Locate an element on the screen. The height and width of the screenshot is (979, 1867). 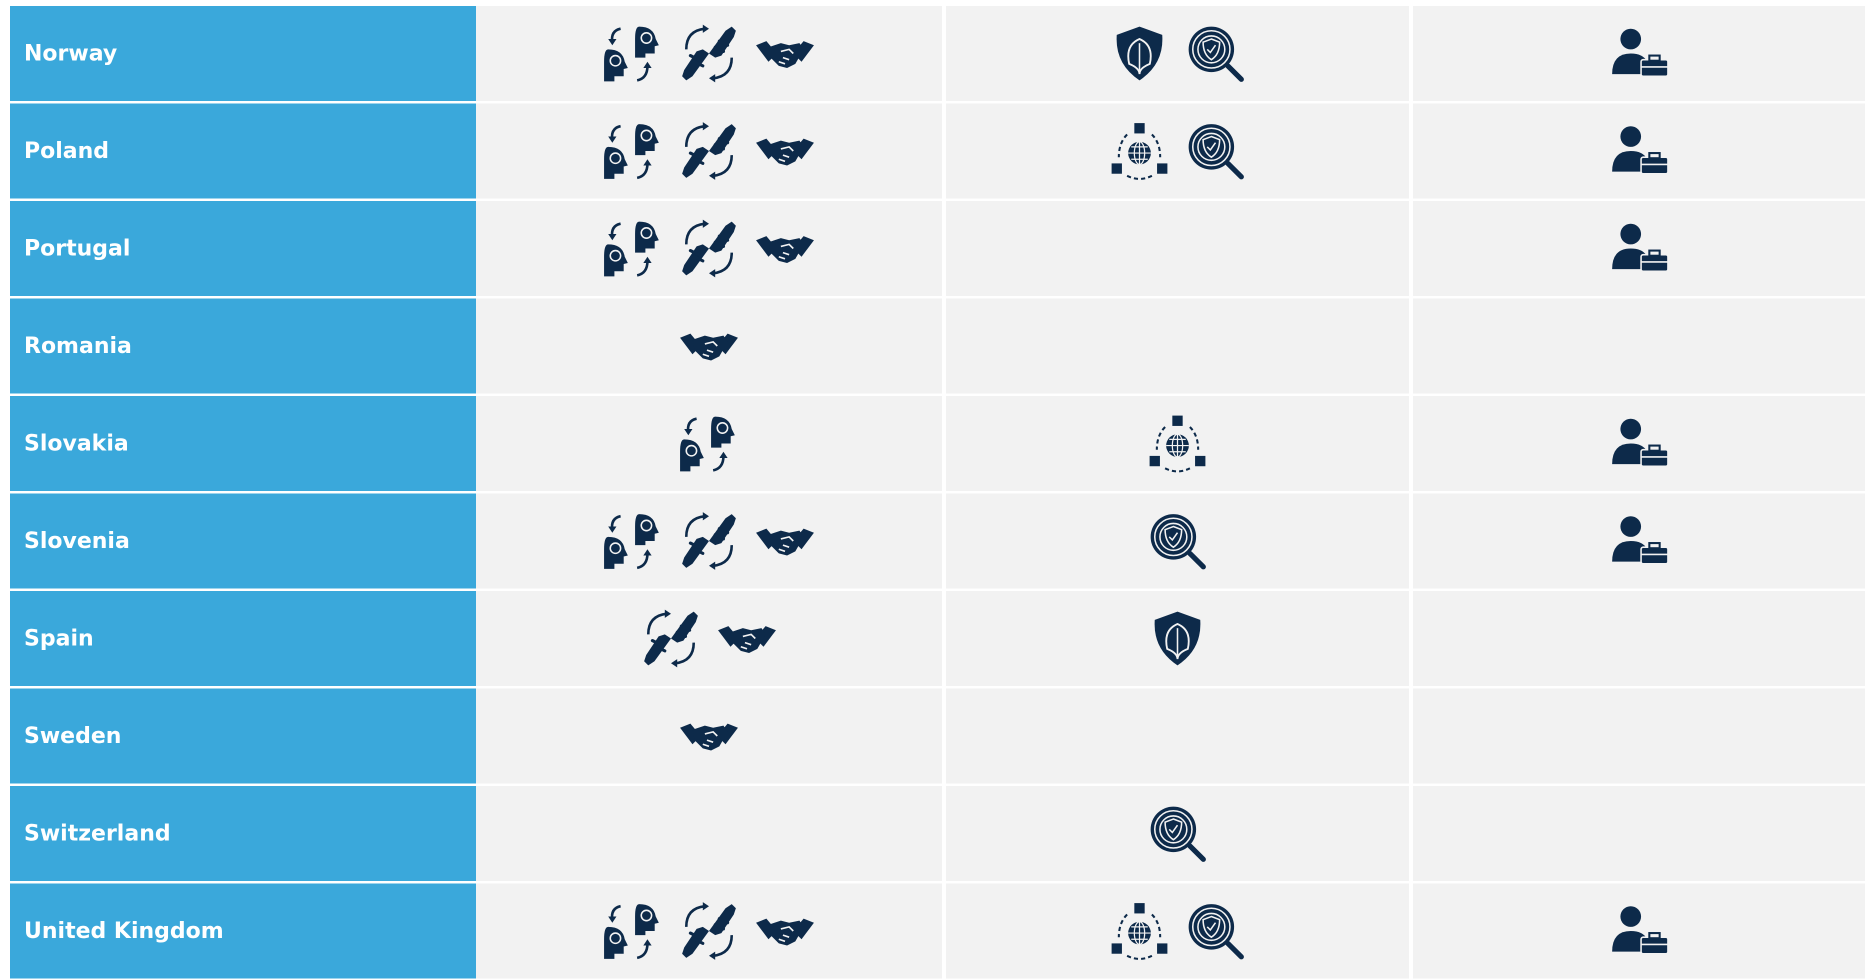
country-name: Poland is located at coordinates (66, 151).